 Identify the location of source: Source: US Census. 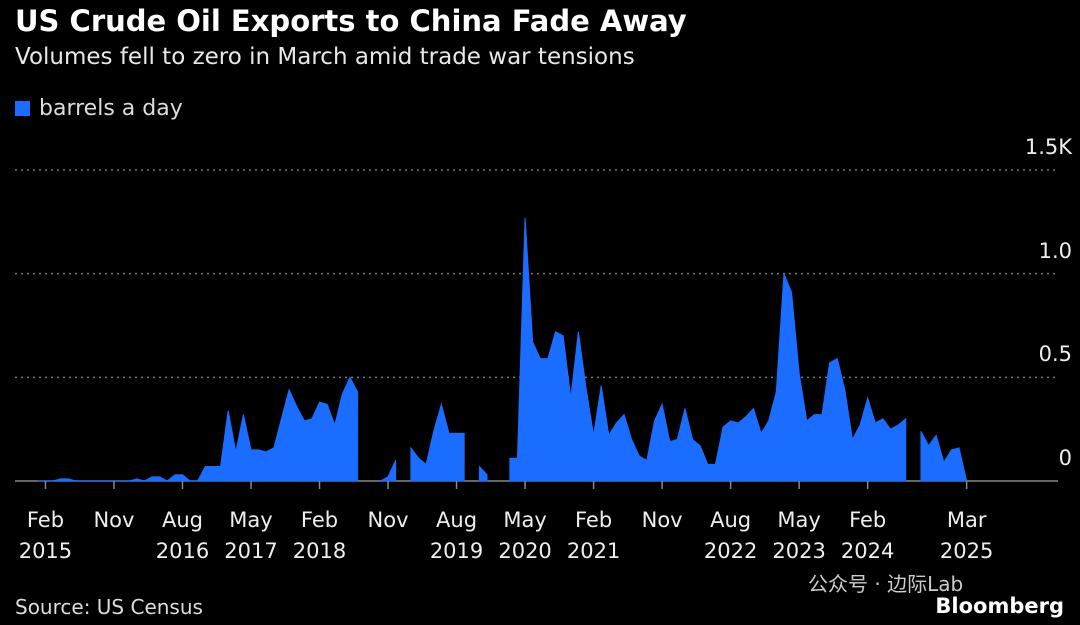
(109, 607).